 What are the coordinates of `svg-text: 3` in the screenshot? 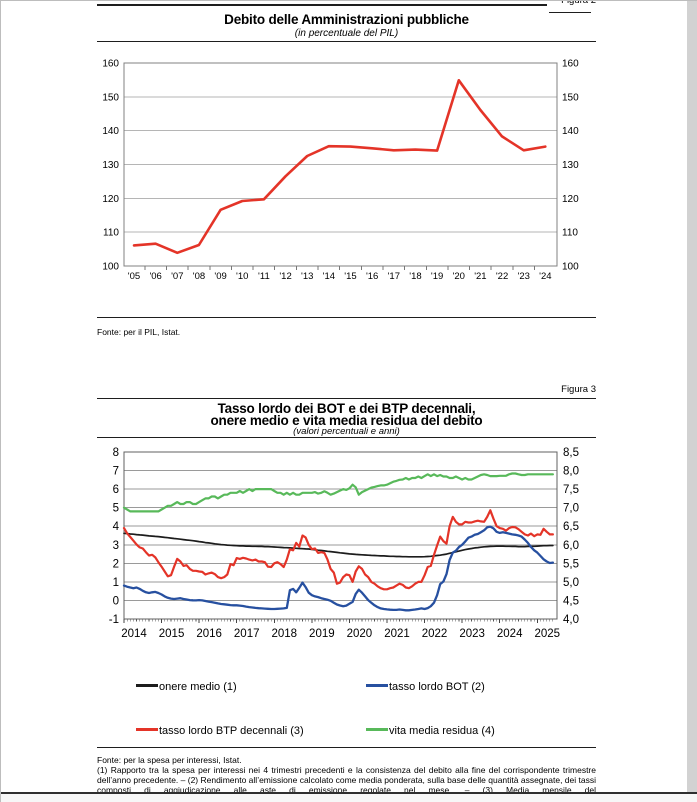 It's located at (116, 546).